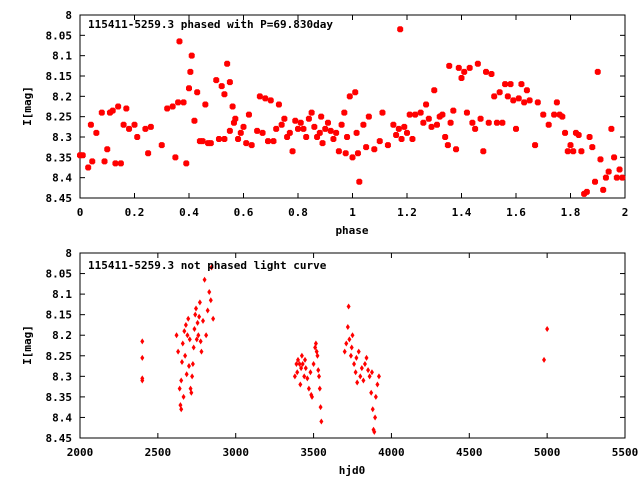 The image size is (640, 480). What do you see at coordinates (352, 470) in the screenshot?
I see `unphased-x-axis-label: hjd0` at bounding box center [352, 470].